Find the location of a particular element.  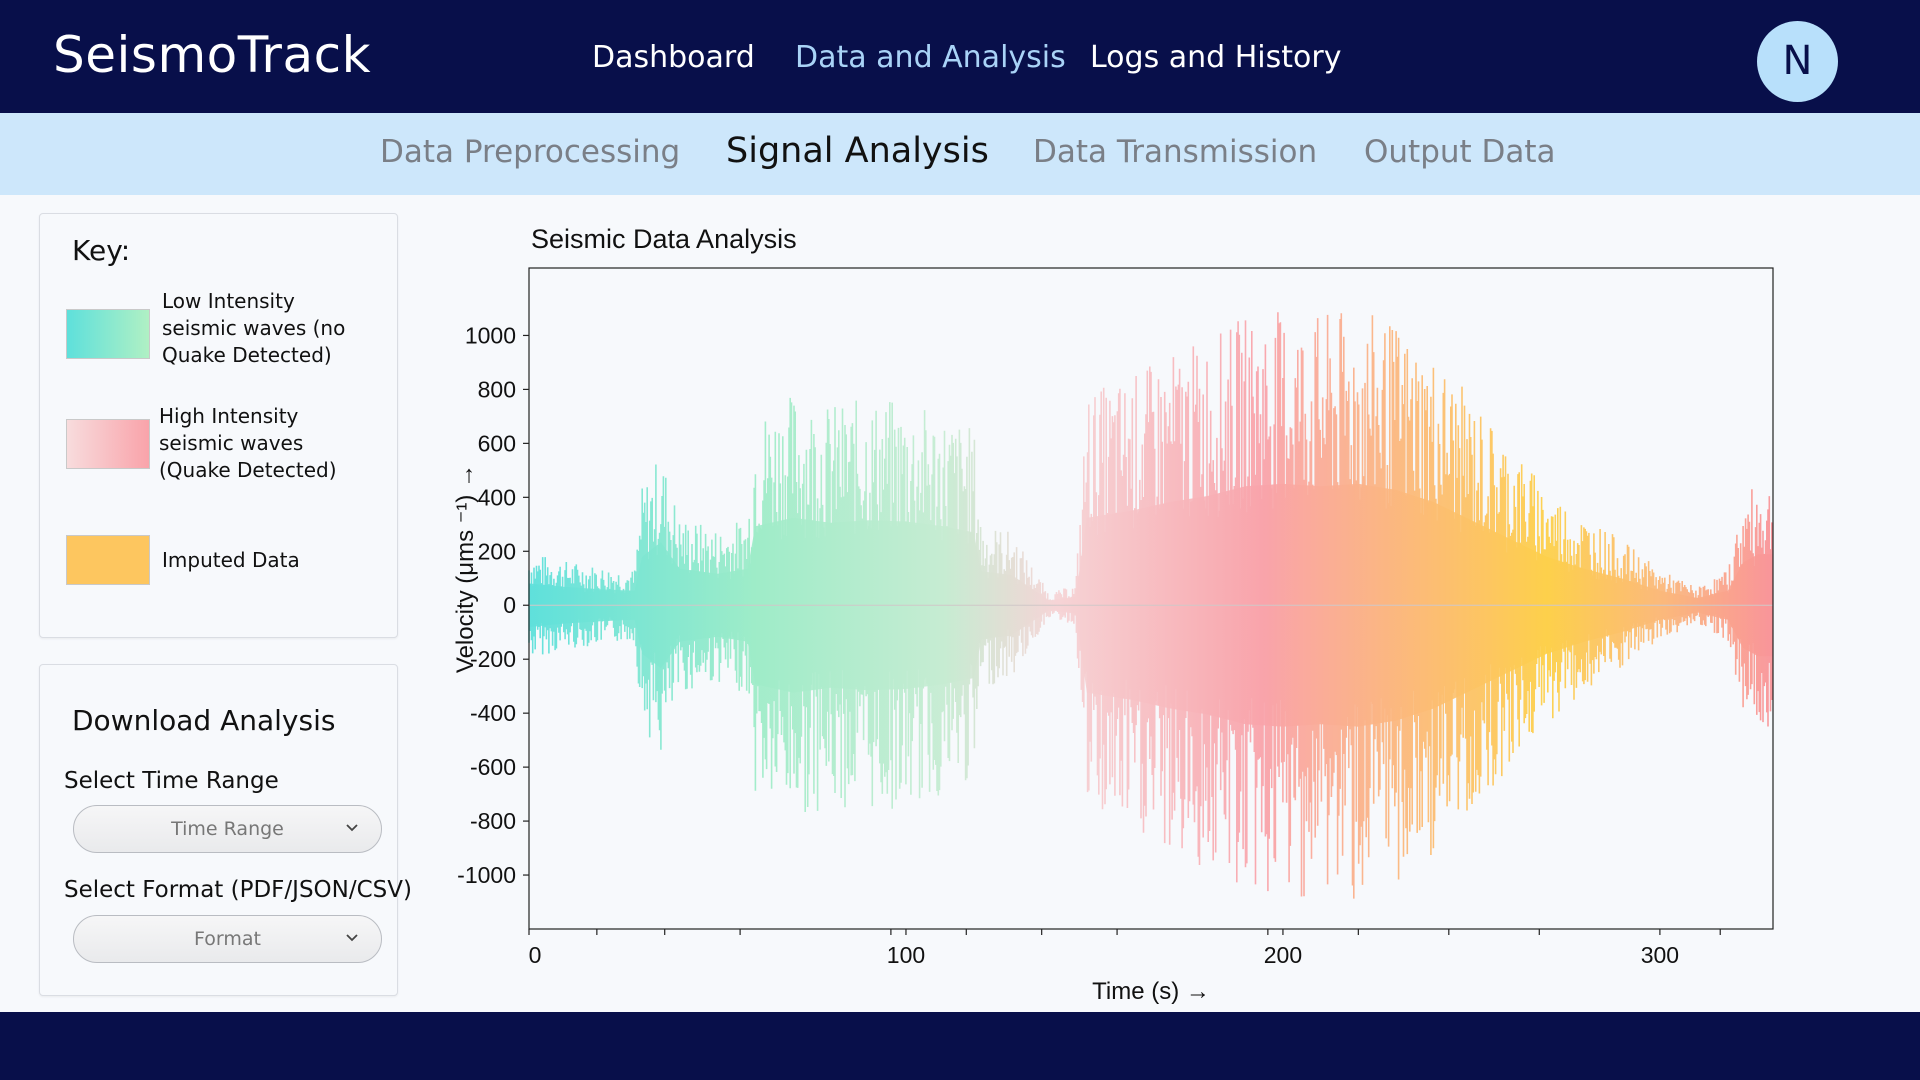

tab-data-transmission: Data Transmission is located at coordinates (1175, 152).